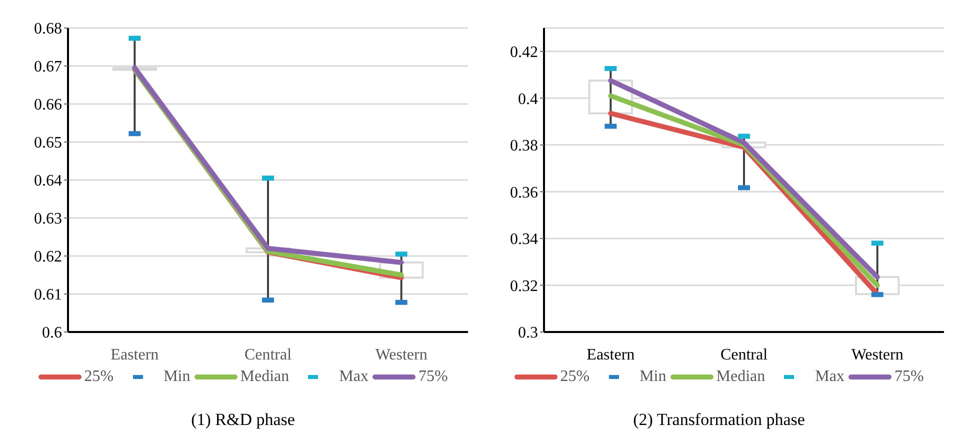  What do you see at coordinates (524, 239) in the screenshot?
I see `y-tick-label: 0.34` at bounding box center [524, 239].